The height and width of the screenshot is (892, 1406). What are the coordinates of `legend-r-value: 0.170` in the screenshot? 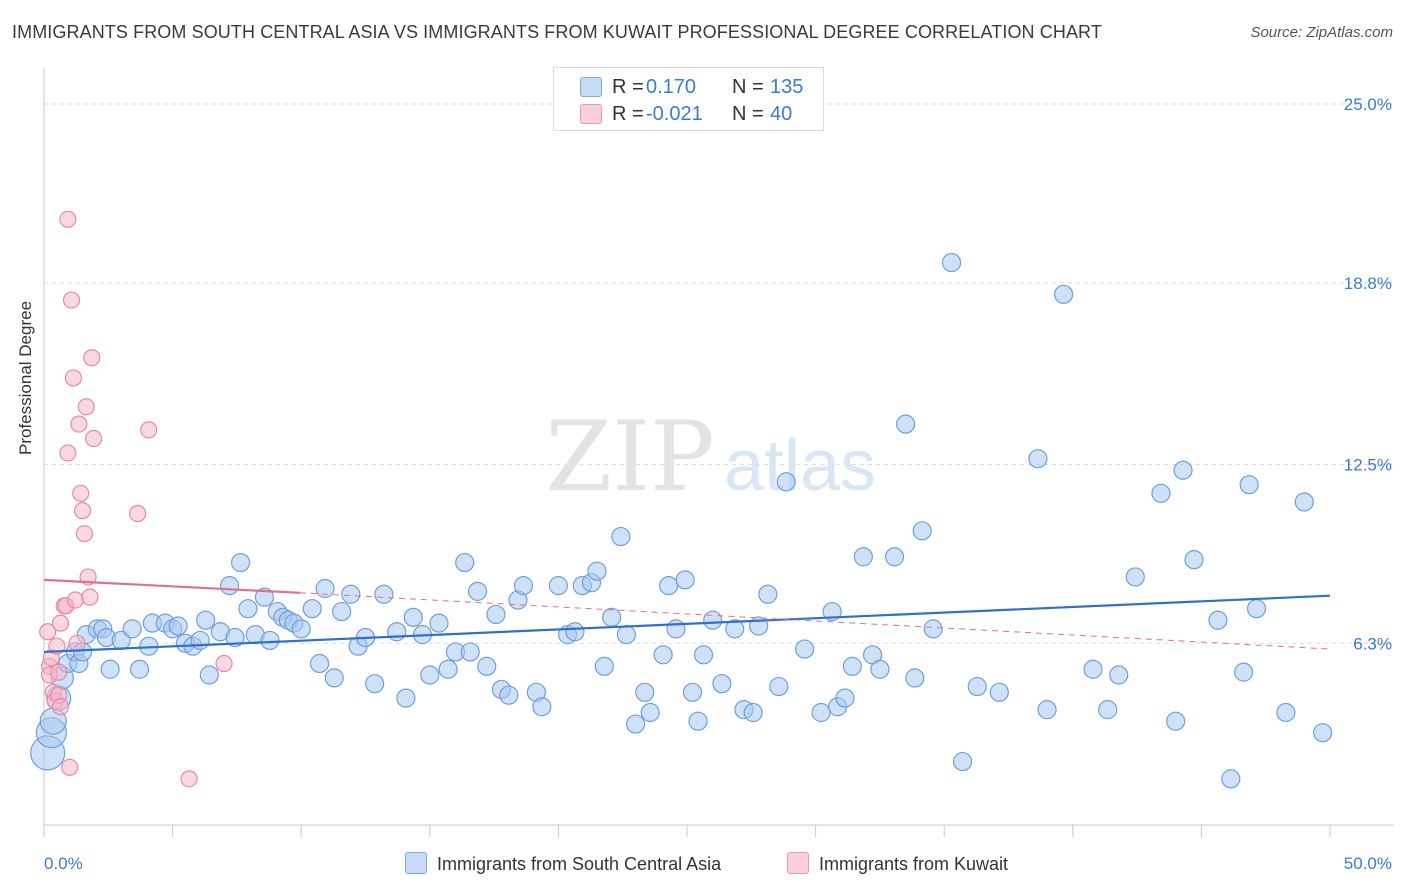 It's located at (671, 87).